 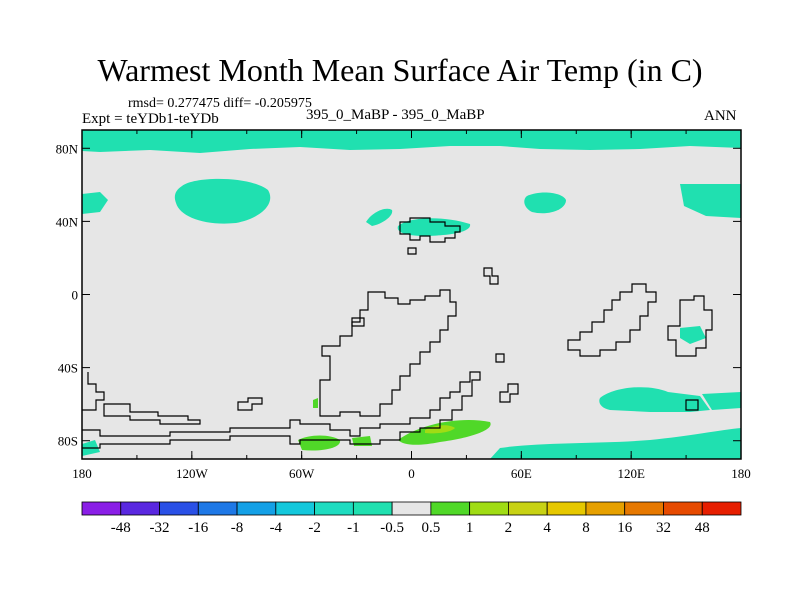 I want to click on antarctic-peninsula-anomaly, so click(x=319, y=443).